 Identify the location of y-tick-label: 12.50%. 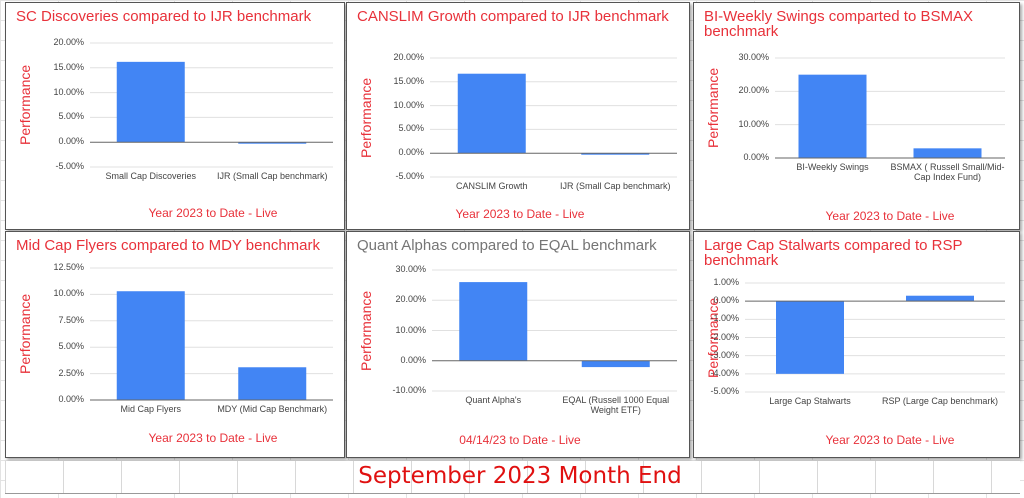
(68, 267).